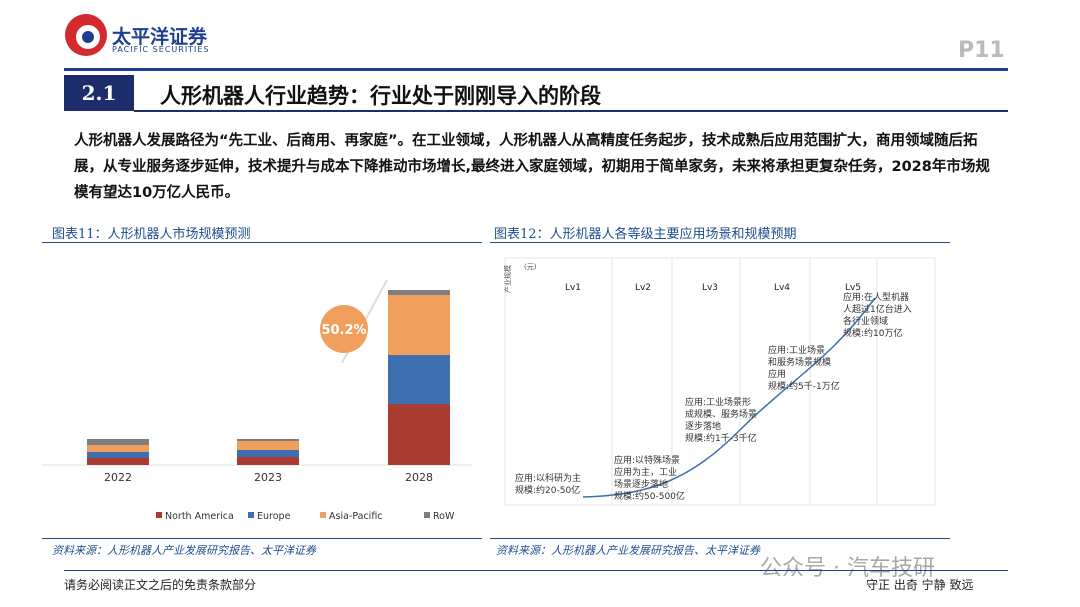 This screenshot has width=1080, height=607. Describe the element at coordinates (876, 297) in the screenshot. I see `annotation: 应用:在人型机器` at that location.